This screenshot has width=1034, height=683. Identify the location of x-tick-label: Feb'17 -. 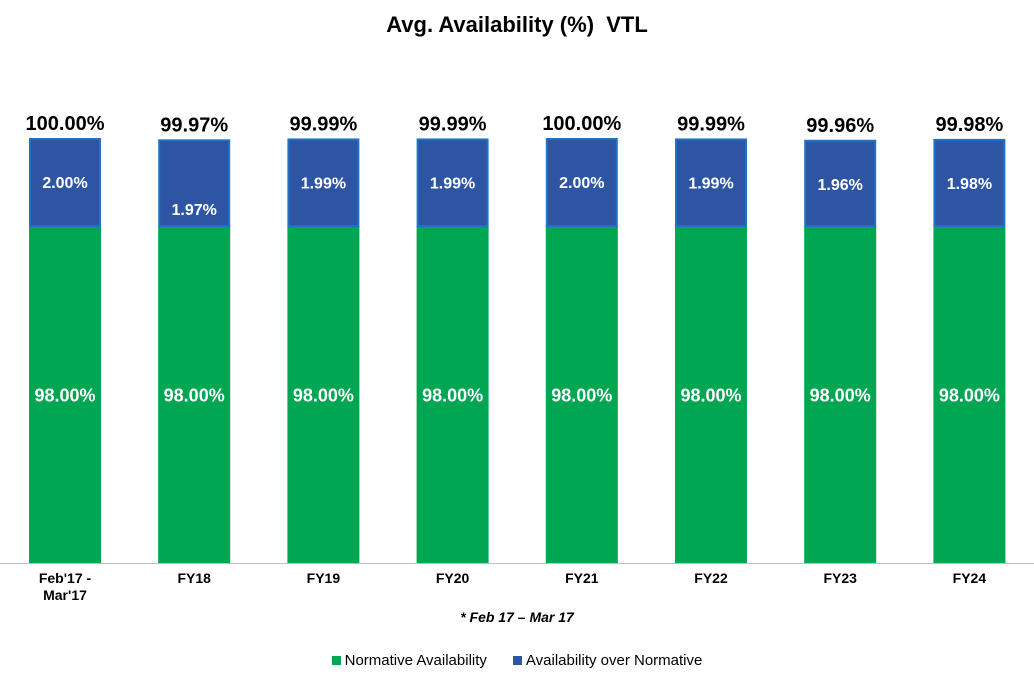
(65, 578).